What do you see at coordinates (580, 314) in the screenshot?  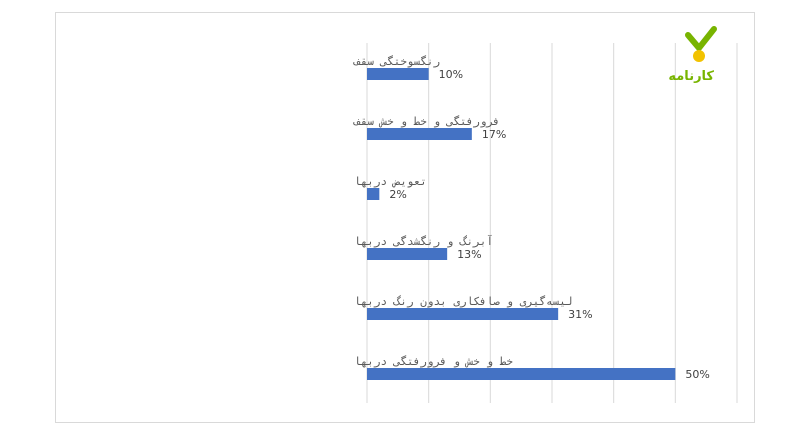 I see `data-label: 31%` at bounding box center [580, 314].